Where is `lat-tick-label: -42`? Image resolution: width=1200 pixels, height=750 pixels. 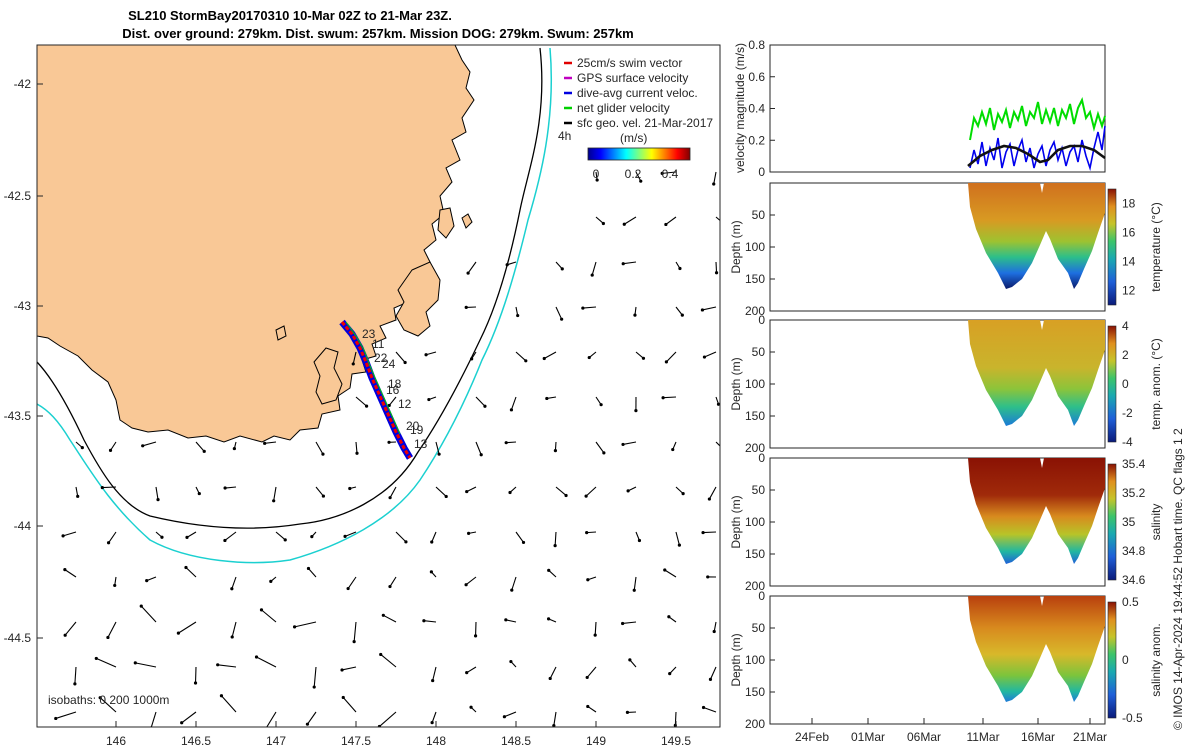 lat-tick-label: -42 is located at coordinates (23, 84).